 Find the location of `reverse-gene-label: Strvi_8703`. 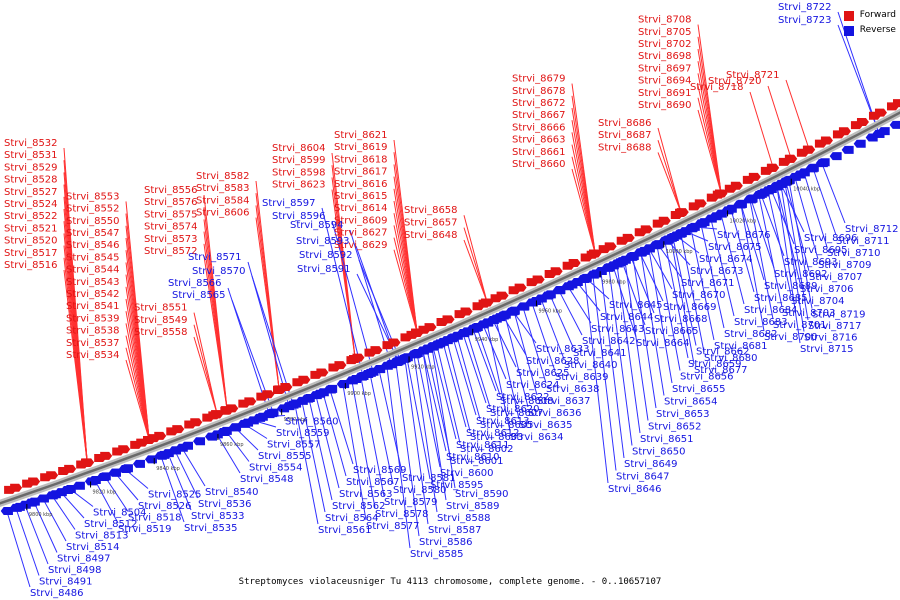

reverse-gene-label: Strvi_8703 is located at coordinates (809, 313).